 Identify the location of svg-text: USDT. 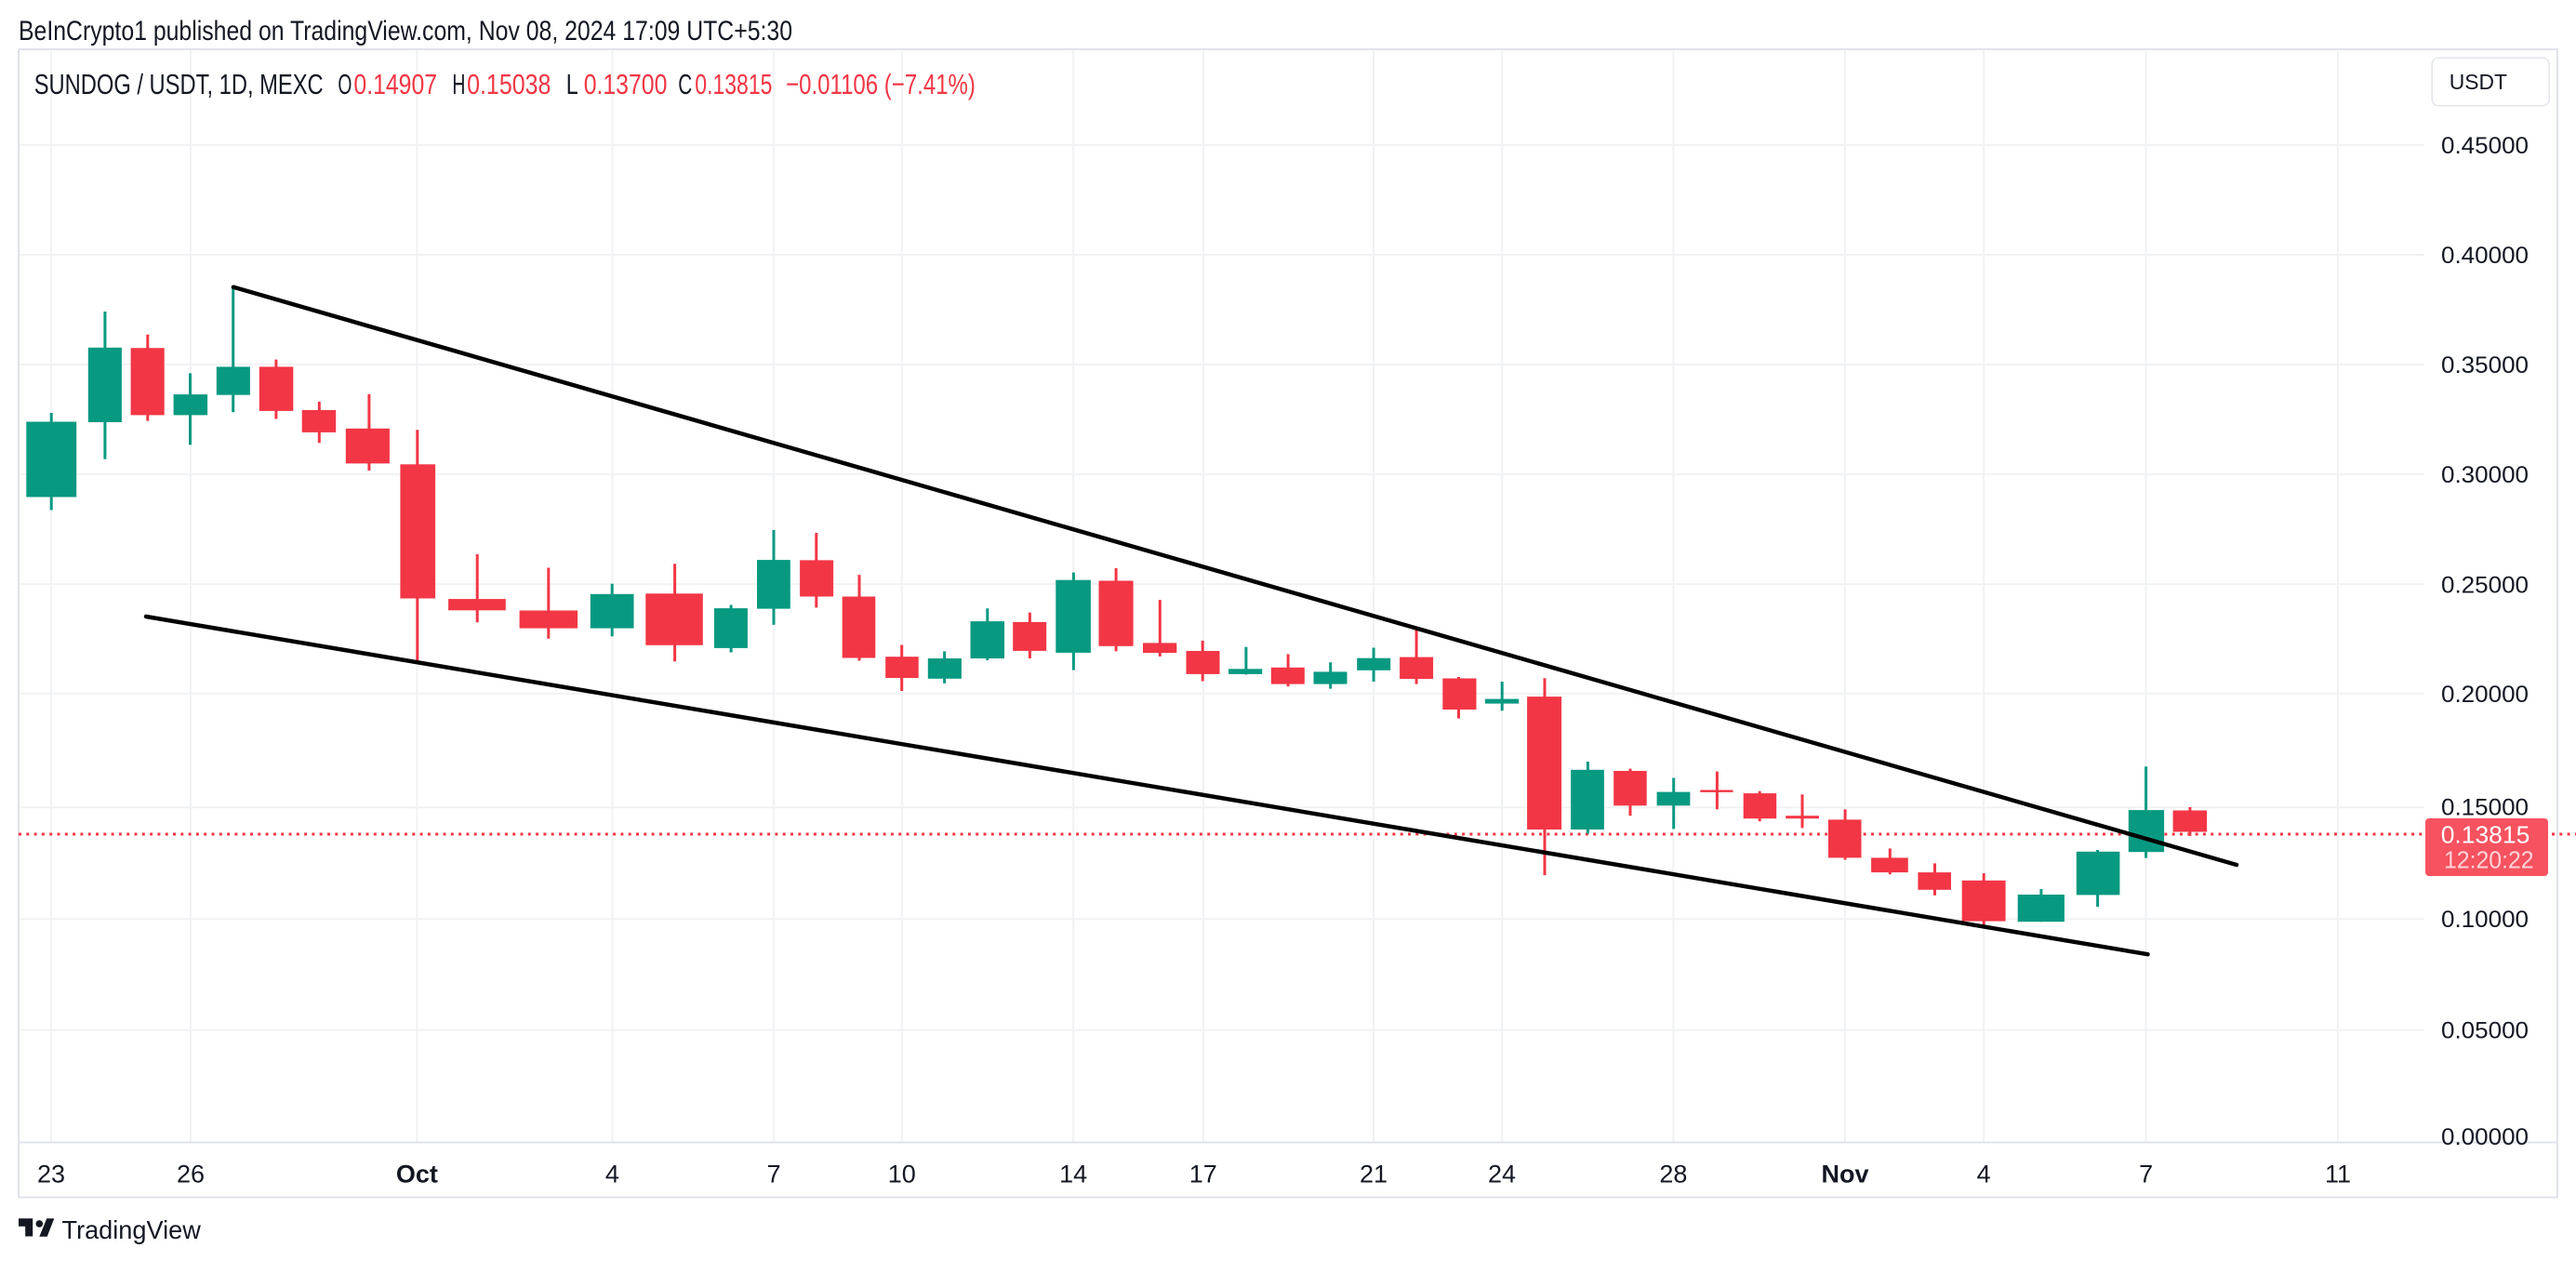
(2478, 82).